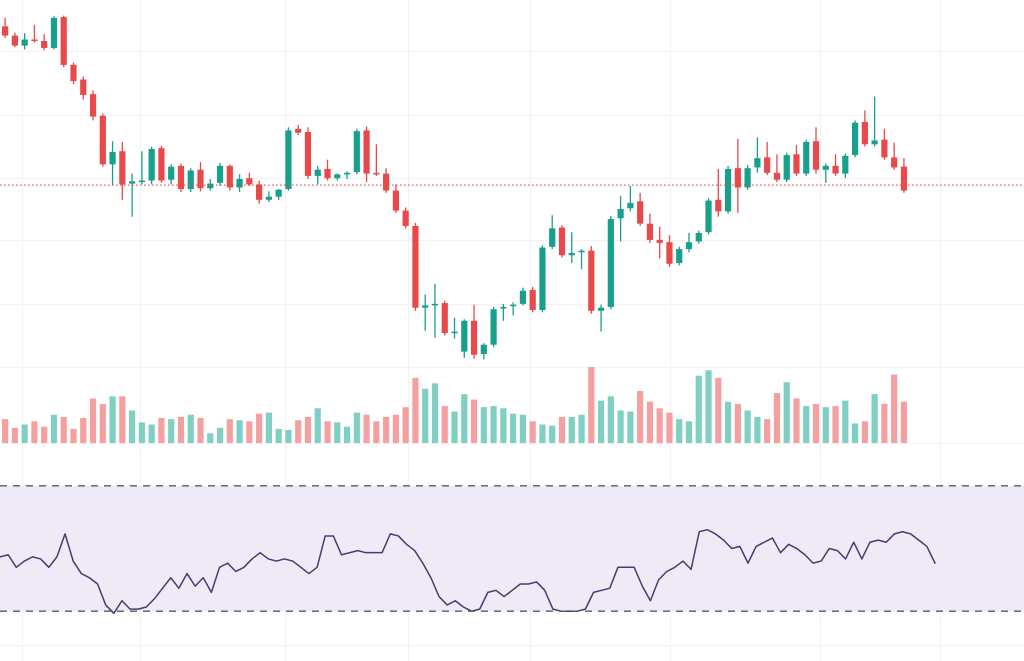 Image resolution: width=1024 pixels, height=661 pixels. What do you see at coordinates (455, 405) in the screenshot?
I see `volume-bars` at bounding box center [455, 405].